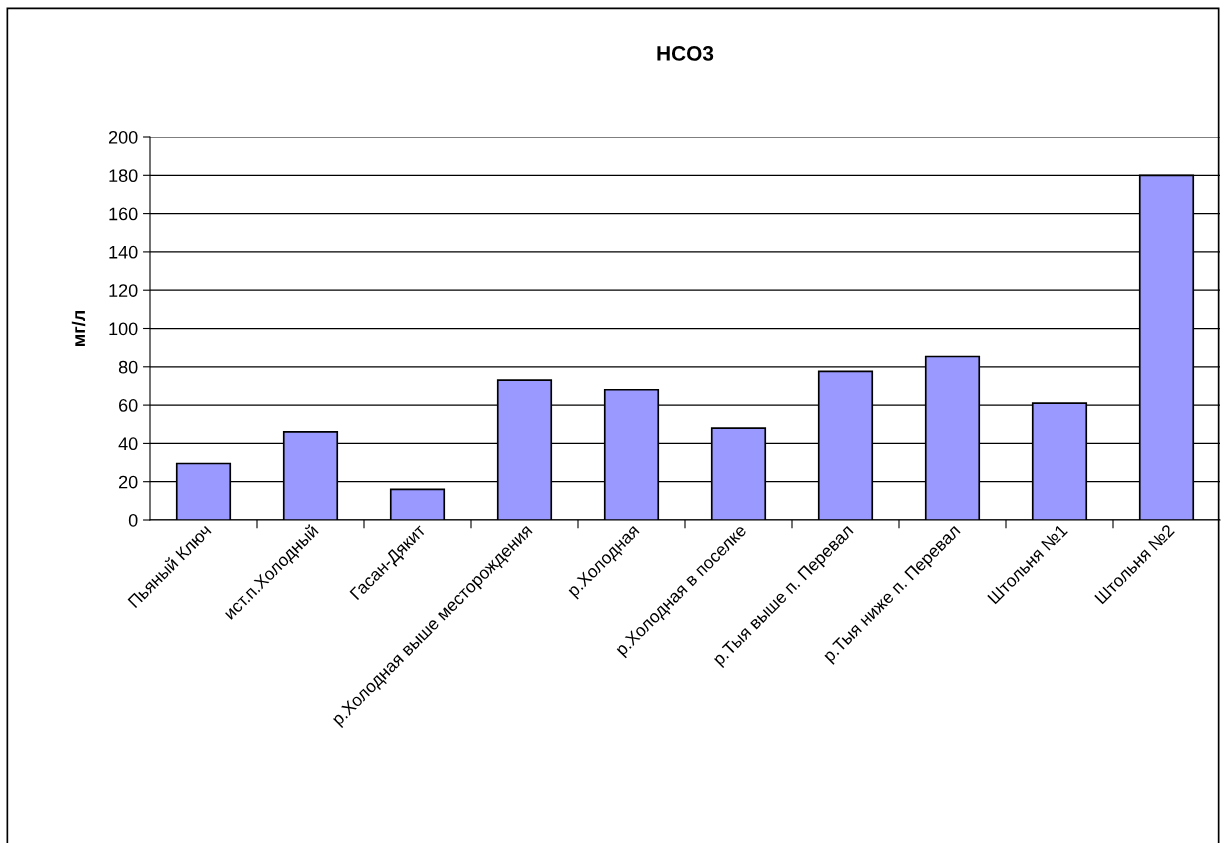 The height and width of the screenshot is (843, 1226). Describe the element at coordinates (685, 53) in the screenshot. I see `chart-title: HCO3` at that location.